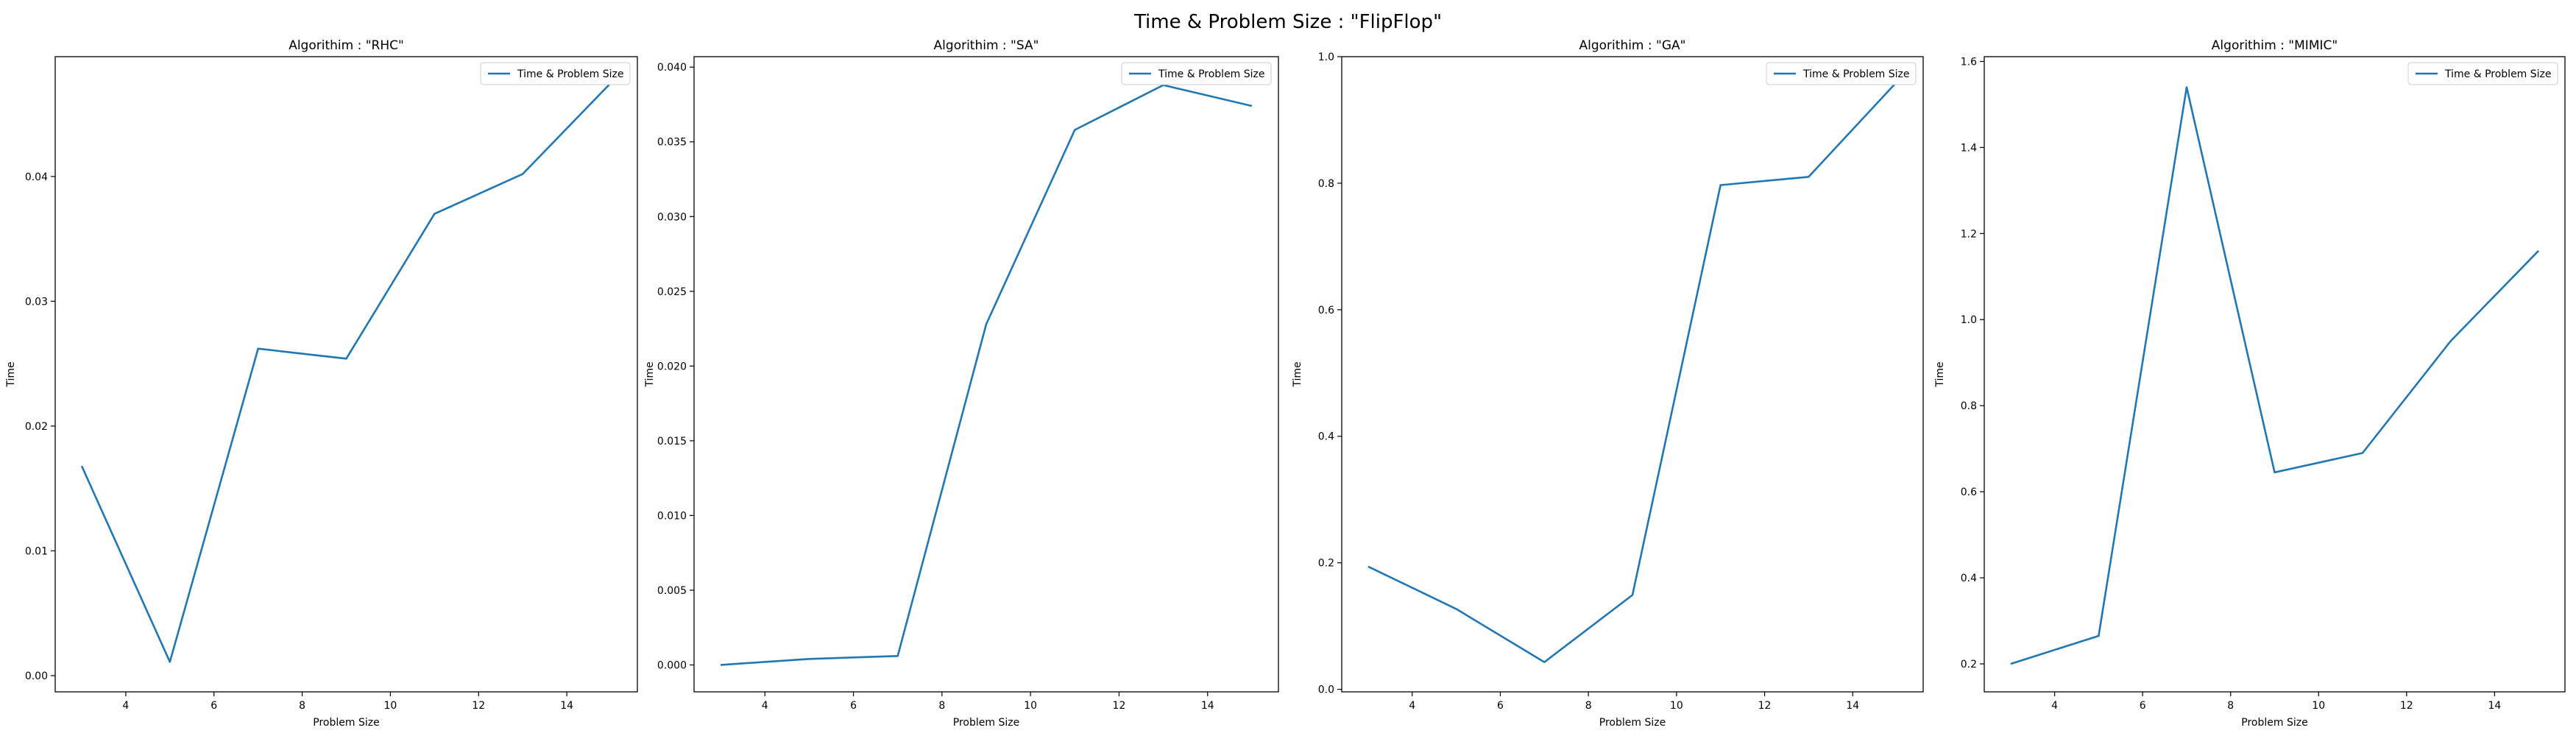 The height and width of the screenshot is (736, 2576). What do you see at coordinates (986, 45) in the screenshot?
I see `chart-title: Algorithim : "SA"` at bounding box center [986, 45].